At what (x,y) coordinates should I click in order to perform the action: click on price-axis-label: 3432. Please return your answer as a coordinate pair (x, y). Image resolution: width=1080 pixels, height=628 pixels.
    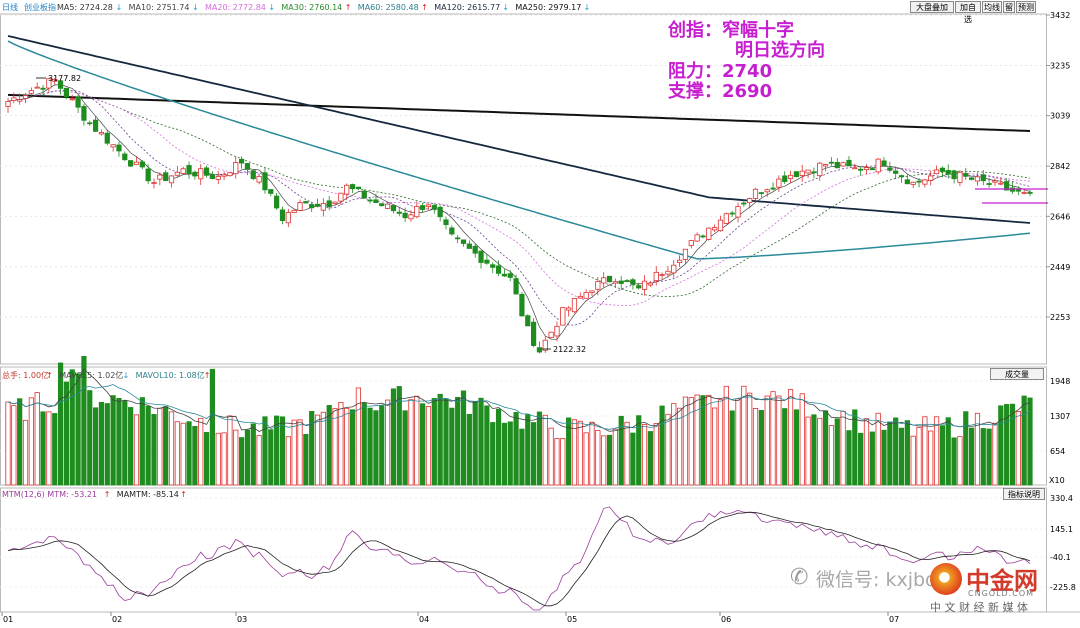
    Looking at the image, I should click on (1060, 15).